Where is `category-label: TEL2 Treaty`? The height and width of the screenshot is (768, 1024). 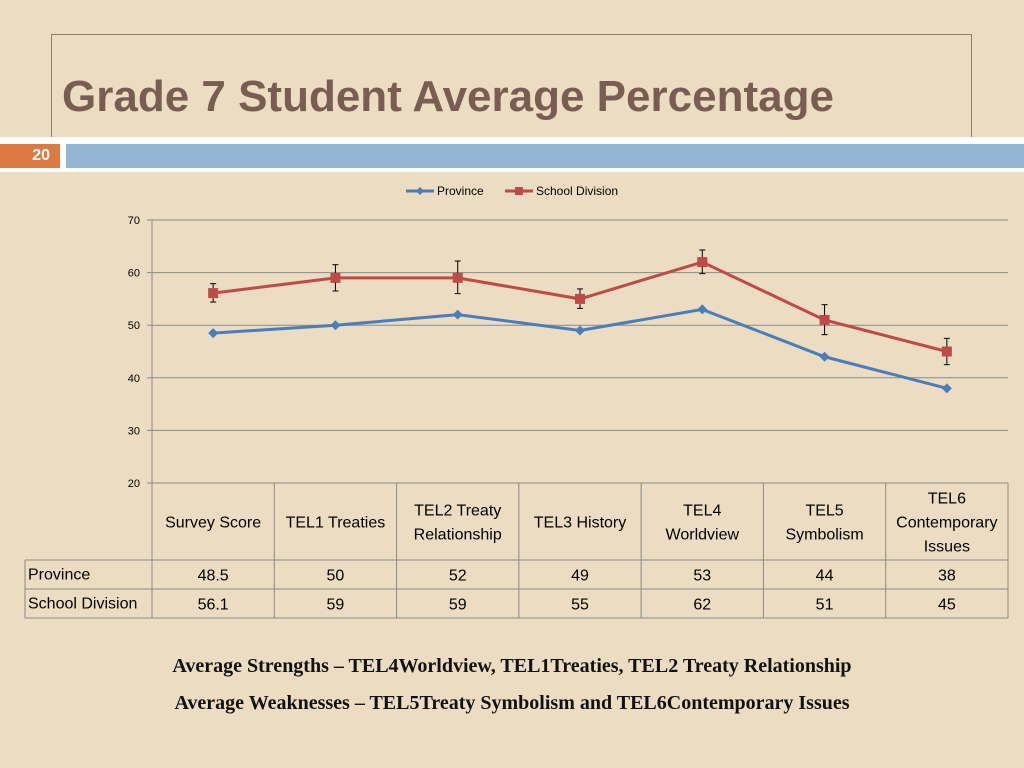
category-label: TEL2 Treaty is located at coordinates (457, 511).